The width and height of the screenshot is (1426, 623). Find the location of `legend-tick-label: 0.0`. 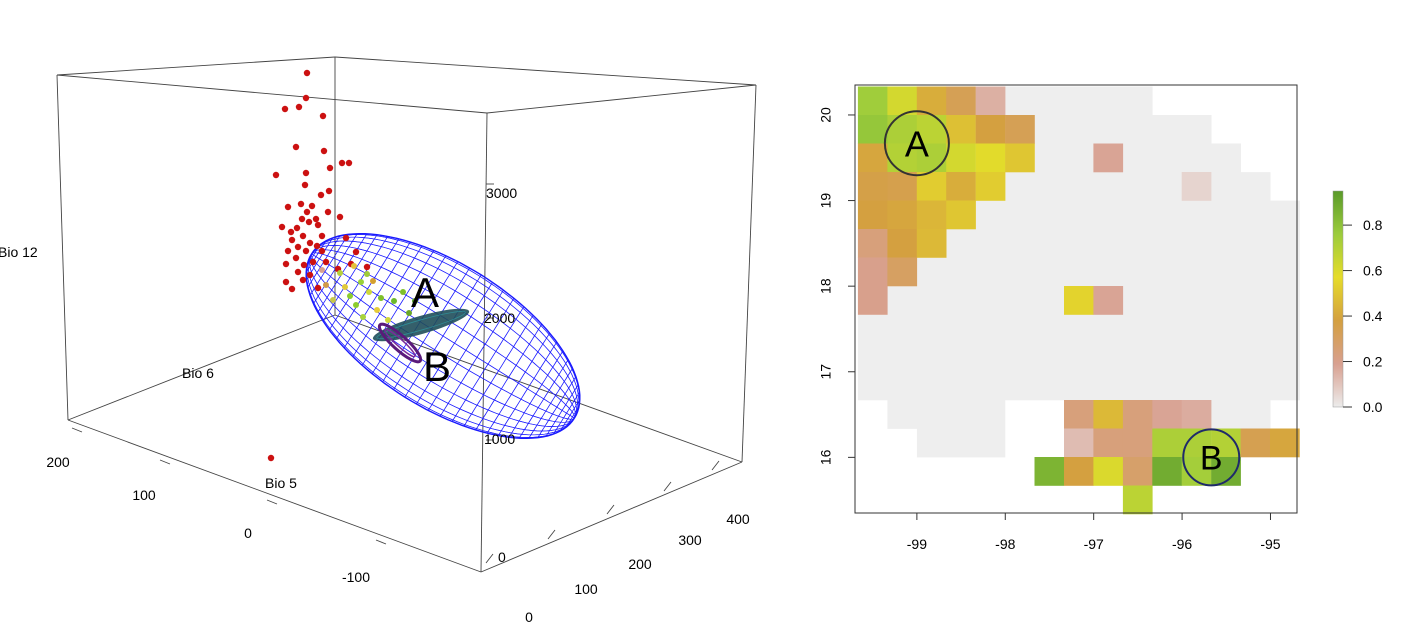

legend-tick-label: 0.0 is located at coordinates (1373, 407).